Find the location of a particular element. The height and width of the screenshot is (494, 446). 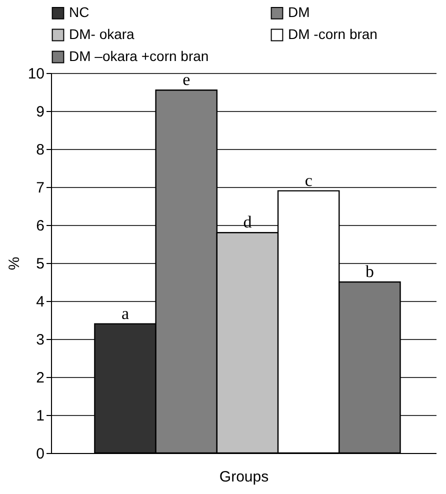

y-tick-label: 8 is located at coordinates (40, 150).